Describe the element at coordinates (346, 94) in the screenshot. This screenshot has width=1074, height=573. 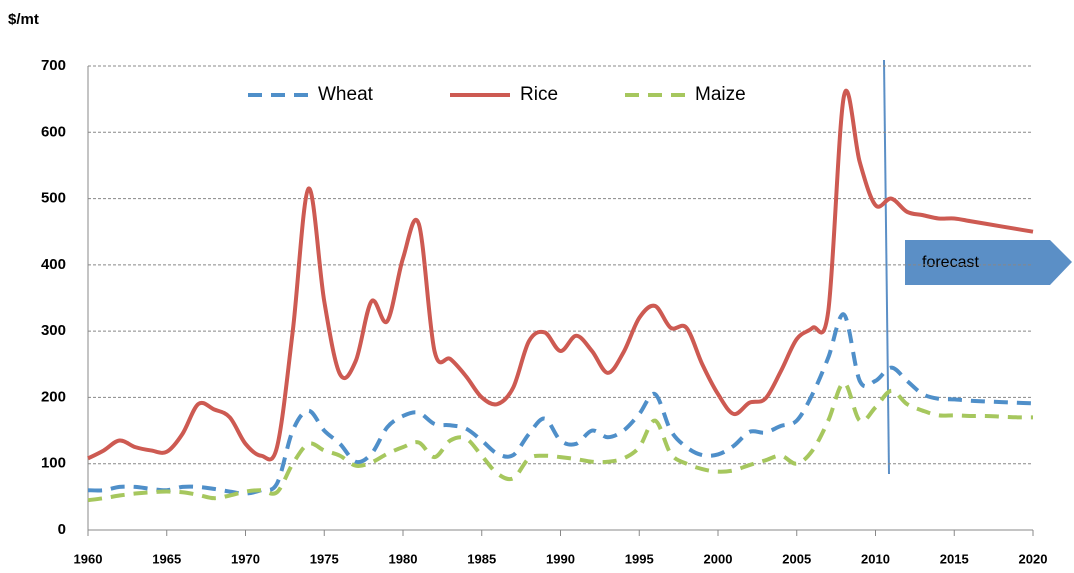
I see `legend-label: Wheat` at that location.